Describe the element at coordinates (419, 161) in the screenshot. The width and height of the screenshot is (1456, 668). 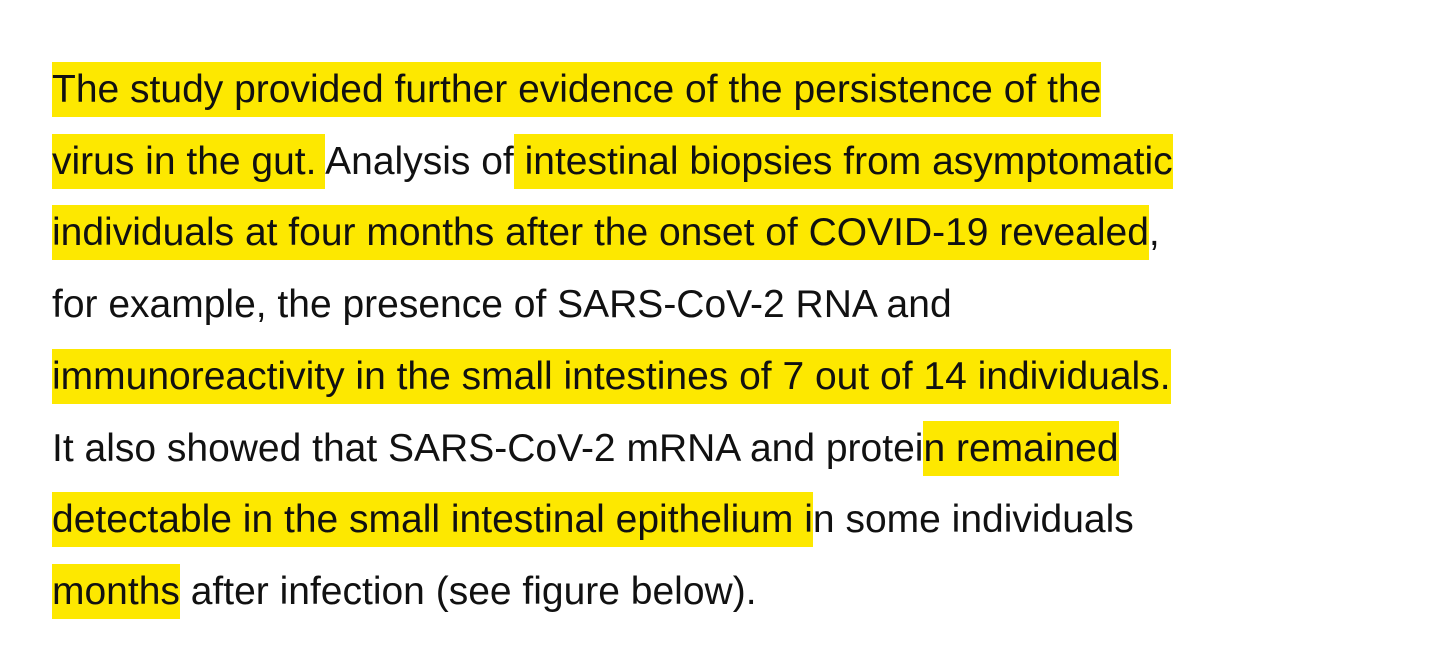
I see `text: Analysis of` at that location.